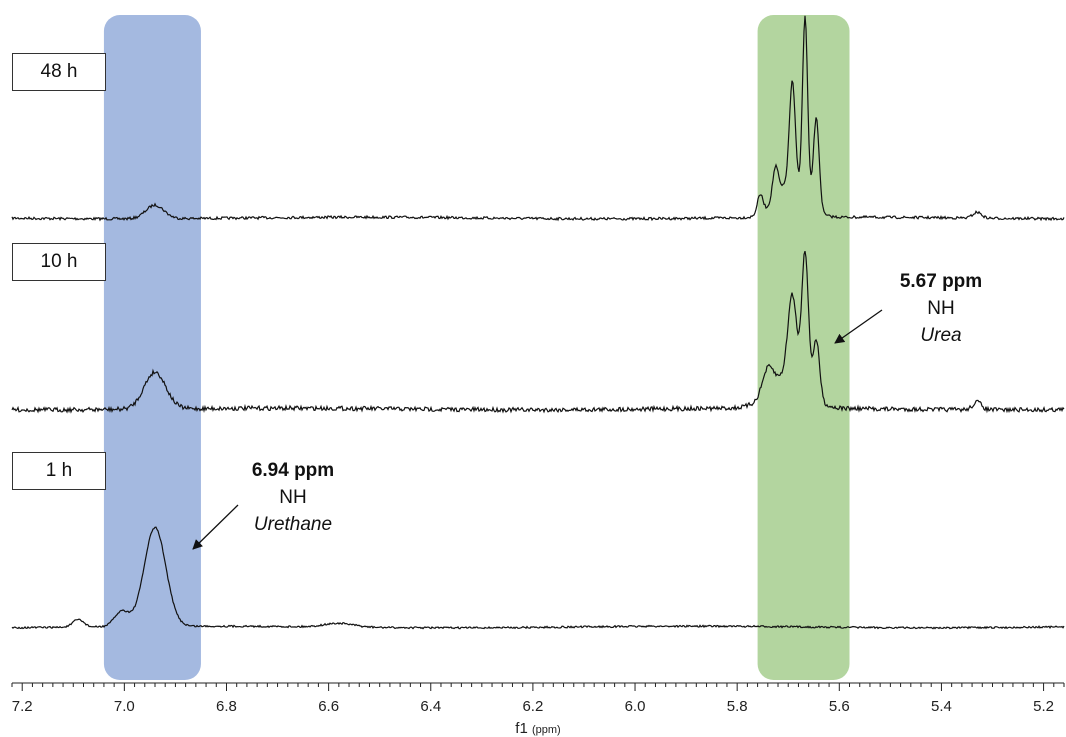  I want to click on trace-label-10h: 10 h, so click(59, 262).